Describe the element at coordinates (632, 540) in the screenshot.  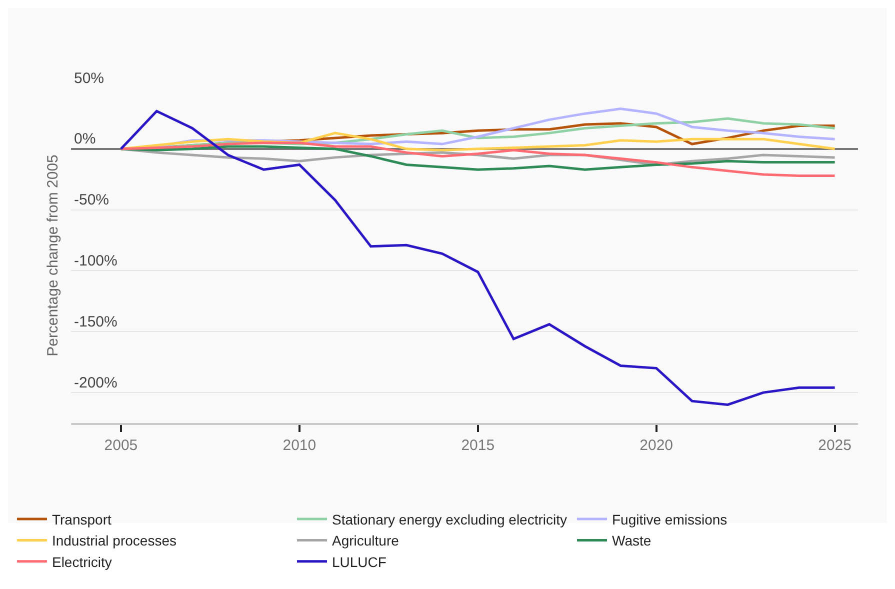
I see `legend-label: Waste` at that location.